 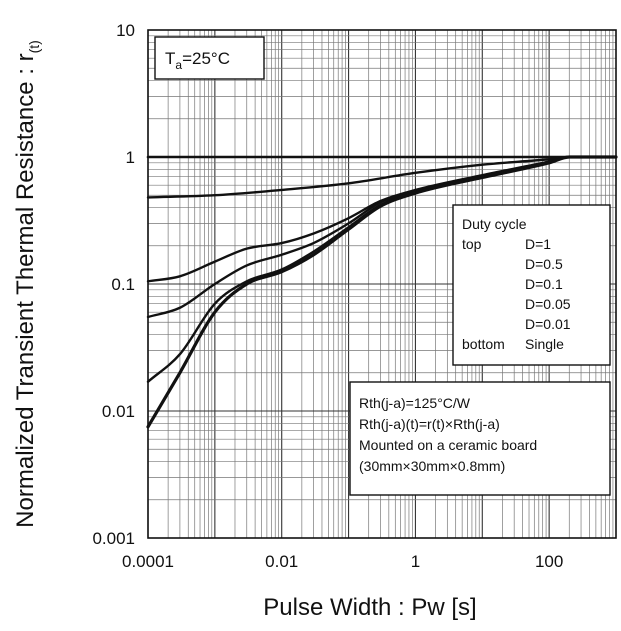 I want to click on annotation-line: Rth(j-a)=125°C/W, so click(x=415, y=403).